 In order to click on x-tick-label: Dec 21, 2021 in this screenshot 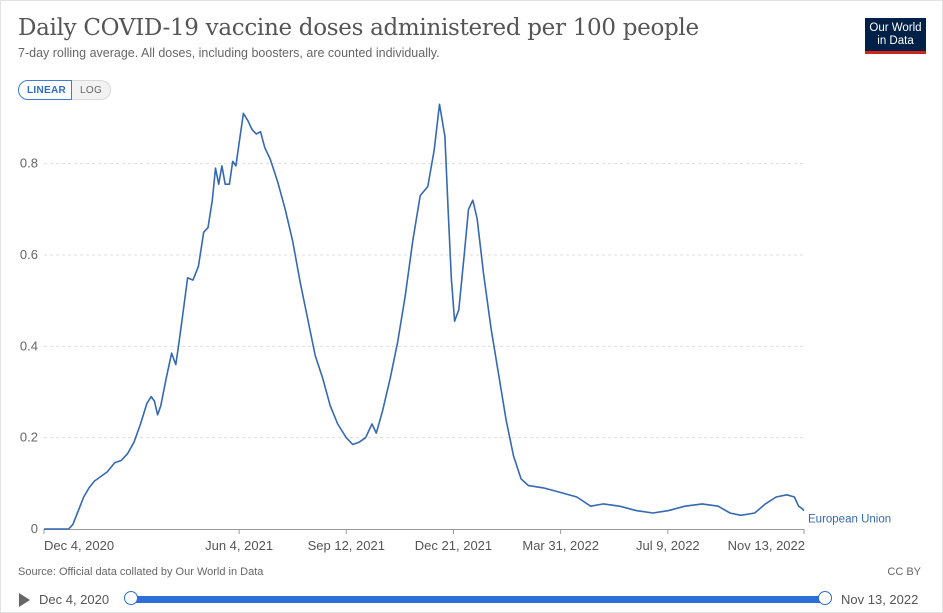, I will do `click(453, 545)`.